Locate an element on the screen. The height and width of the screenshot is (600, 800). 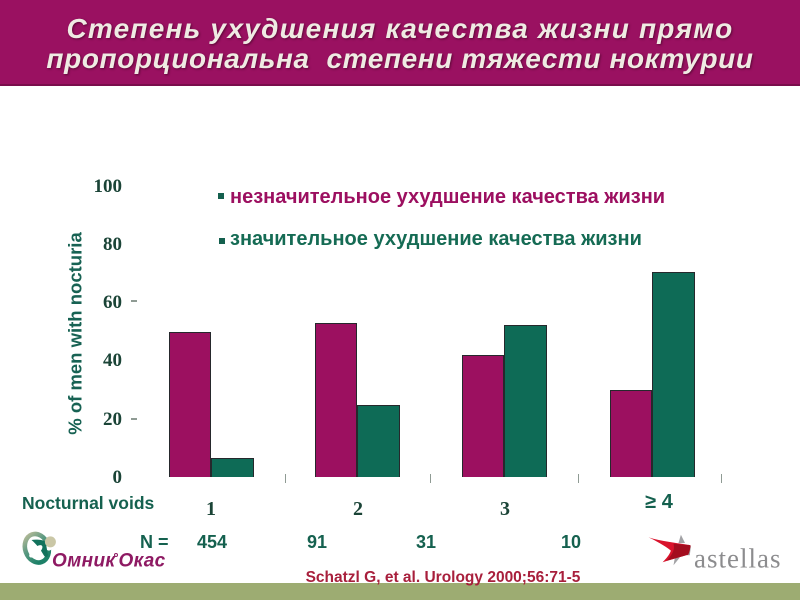
svg-text: astellas is located at coordinates (737, 558).